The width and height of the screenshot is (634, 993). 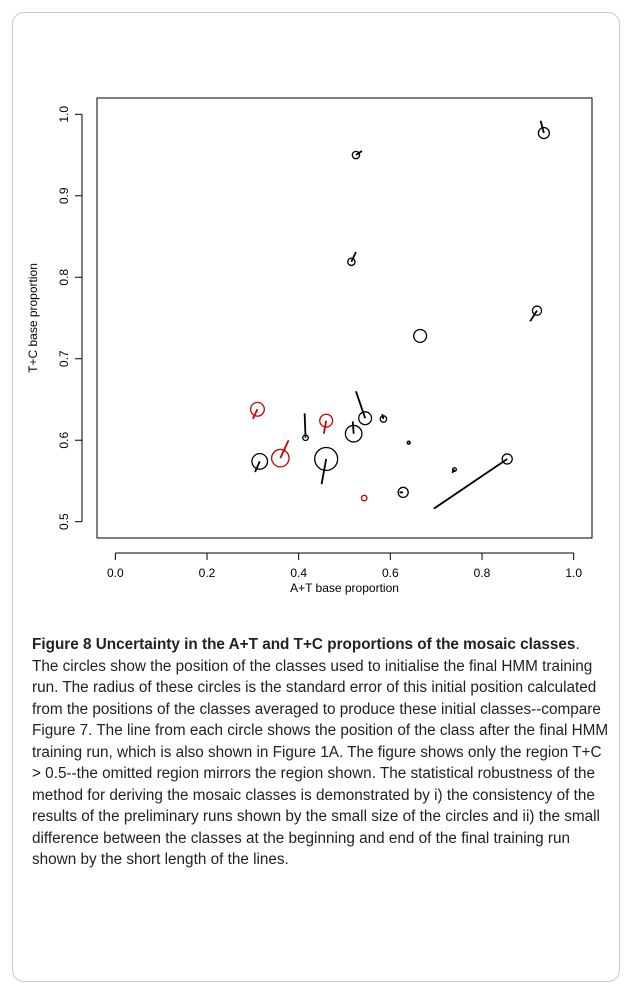 I want to click on x-tick-label: 0.4, so click(x=298, y=573).